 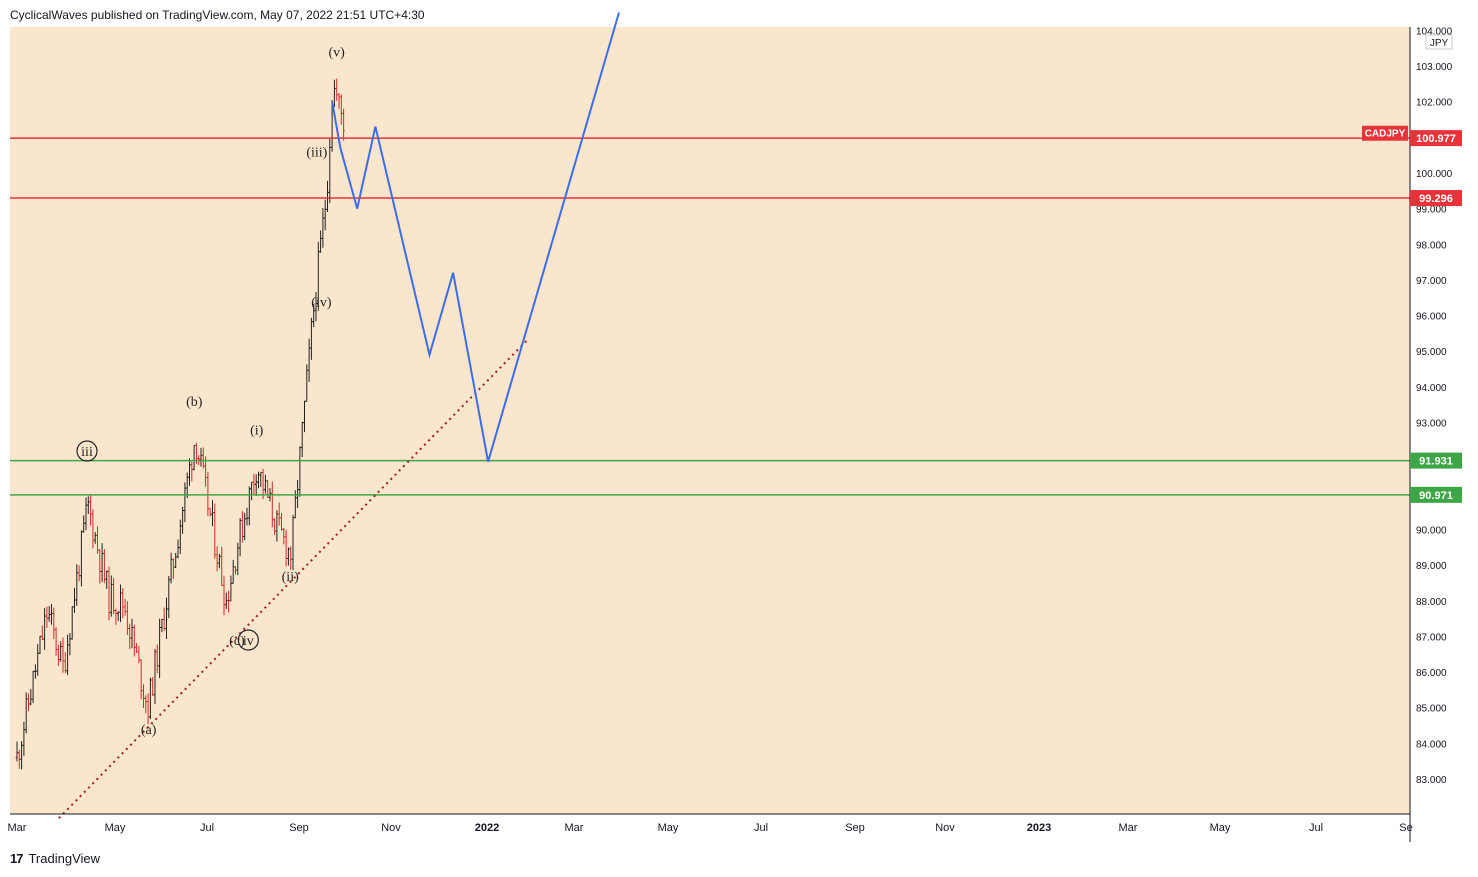 I want to click on wave-label: (i), so click(x=257, y=431).